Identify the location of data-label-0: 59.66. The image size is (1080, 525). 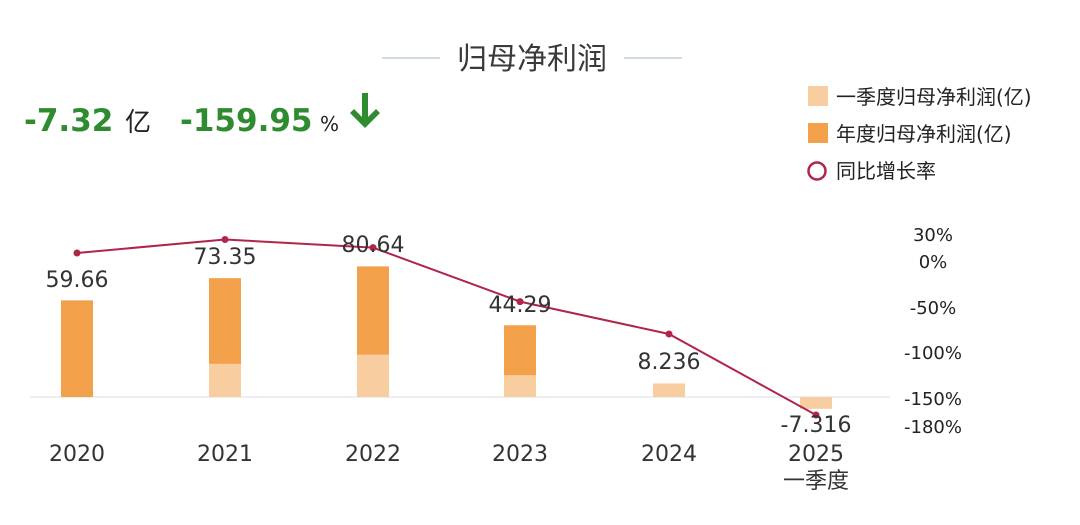
(77, 280).